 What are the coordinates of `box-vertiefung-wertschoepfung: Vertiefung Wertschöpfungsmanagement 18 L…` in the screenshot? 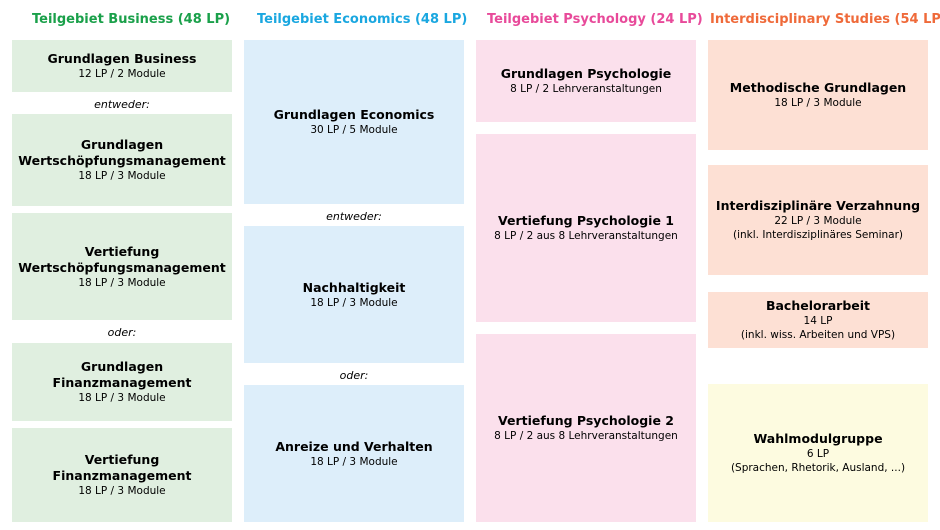 It's located at (122, 266).